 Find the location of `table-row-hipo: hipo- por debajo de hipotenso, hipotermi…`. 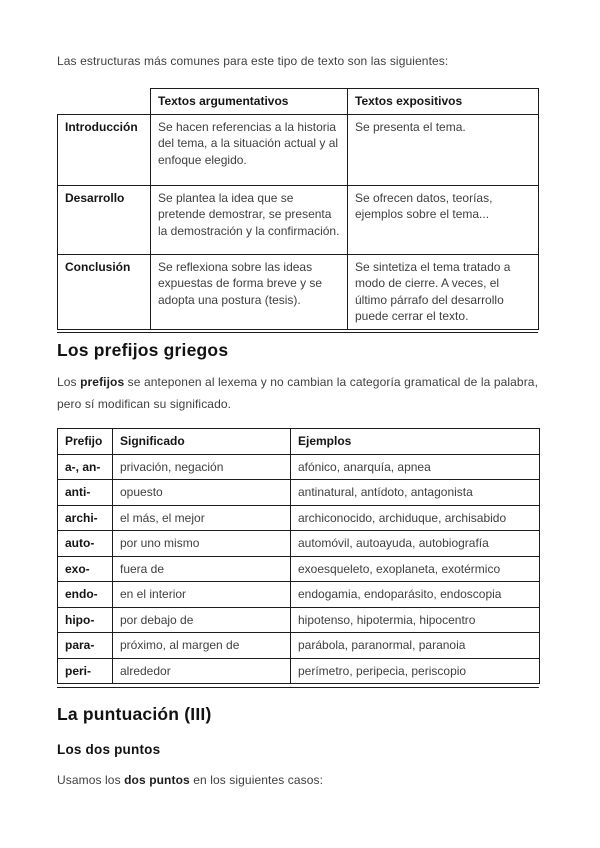

table-row-hipo: hipo- por debajo de hipotenso, hipotermi… is located at coordinates (298, 619).